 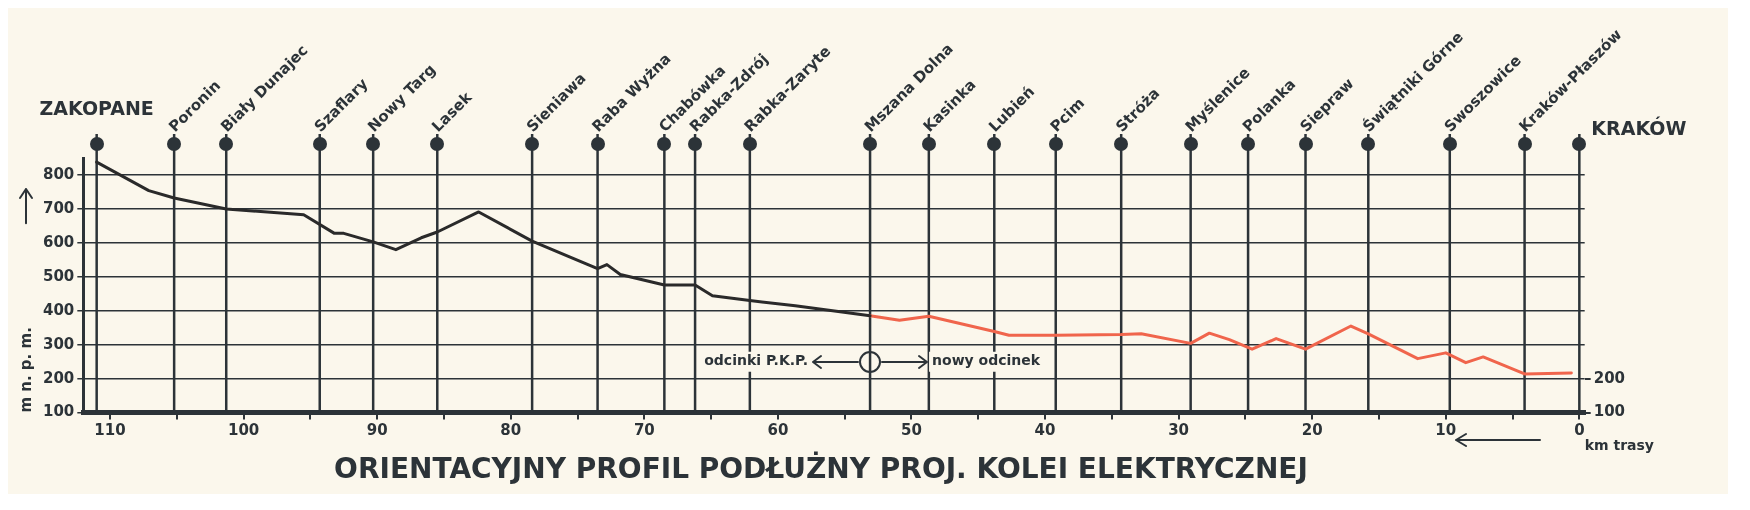 I want to click on annotation: nowy odcinek, so click(x=986, y=360).